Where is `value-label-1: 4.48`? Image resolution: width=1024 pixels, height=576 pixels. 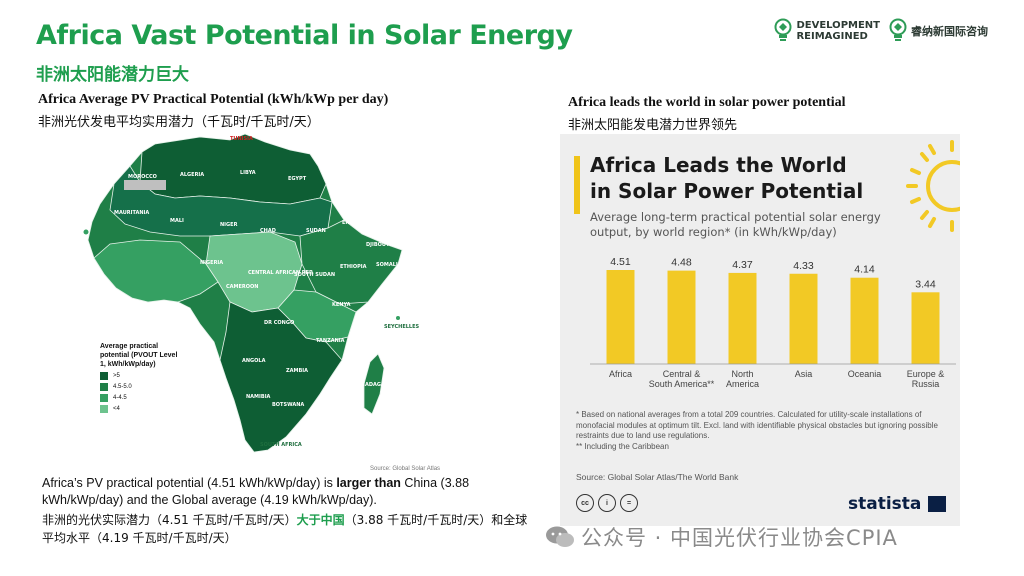
value-label-1: 4.48 is located at coordinates (681, 263).